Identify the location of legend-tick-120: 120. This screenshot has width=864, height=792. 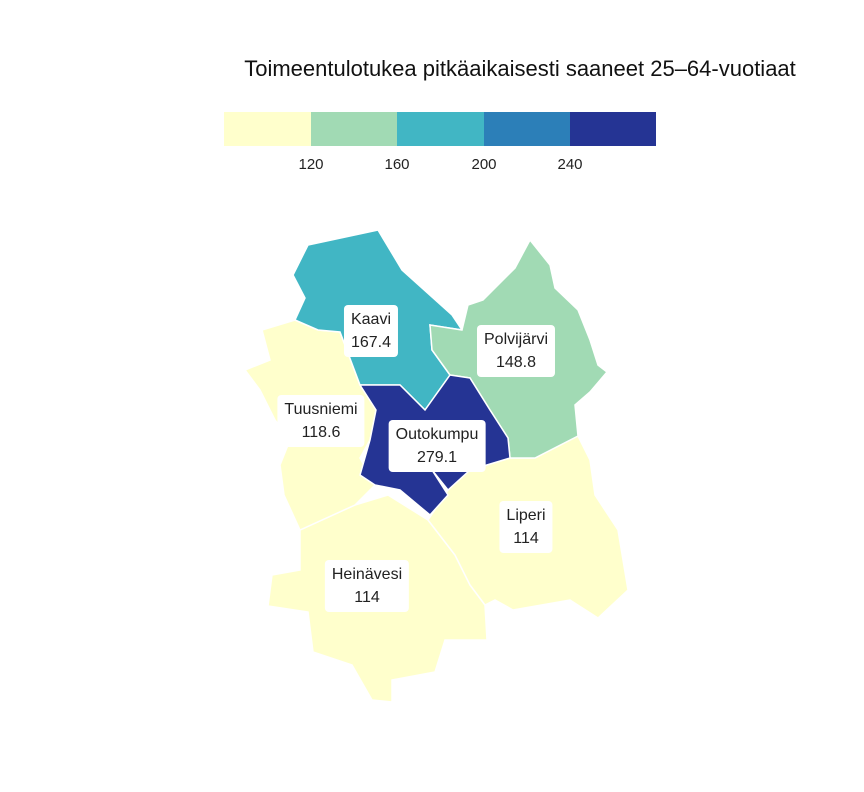
(311, 164).